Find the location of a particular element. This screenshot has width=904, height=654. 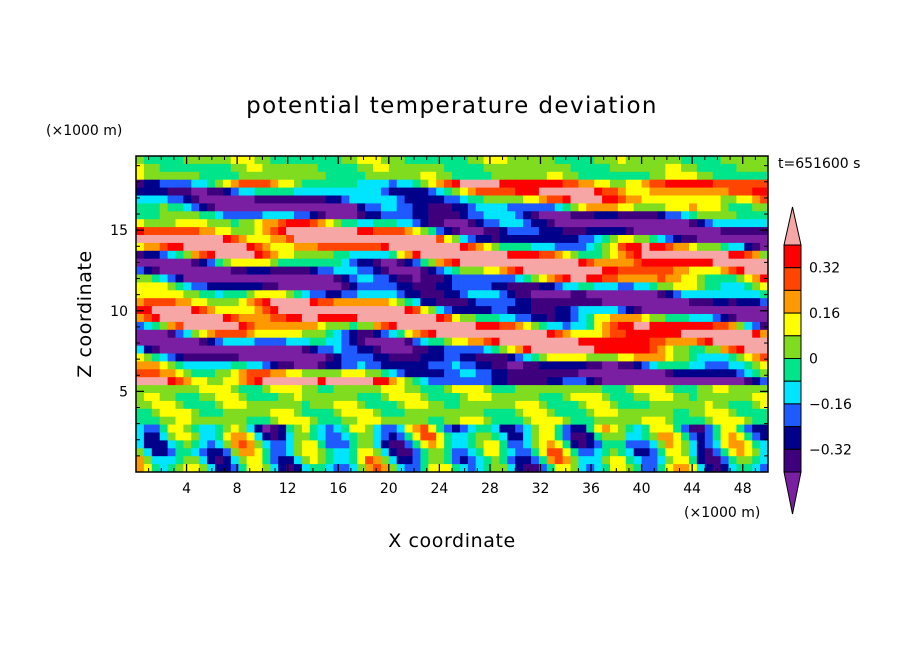

chart-title: potential temperature deviation is located at coordinates (452, 106).